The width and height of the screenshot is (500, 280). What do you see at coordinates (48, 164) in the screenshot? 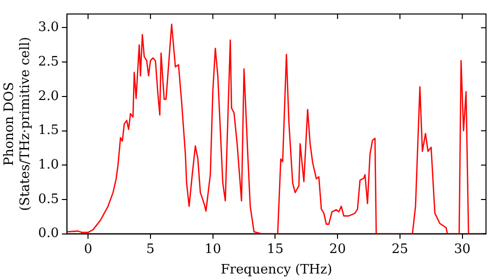
I see `y-tick-label: 1.0` at bounding box center [48, 164].